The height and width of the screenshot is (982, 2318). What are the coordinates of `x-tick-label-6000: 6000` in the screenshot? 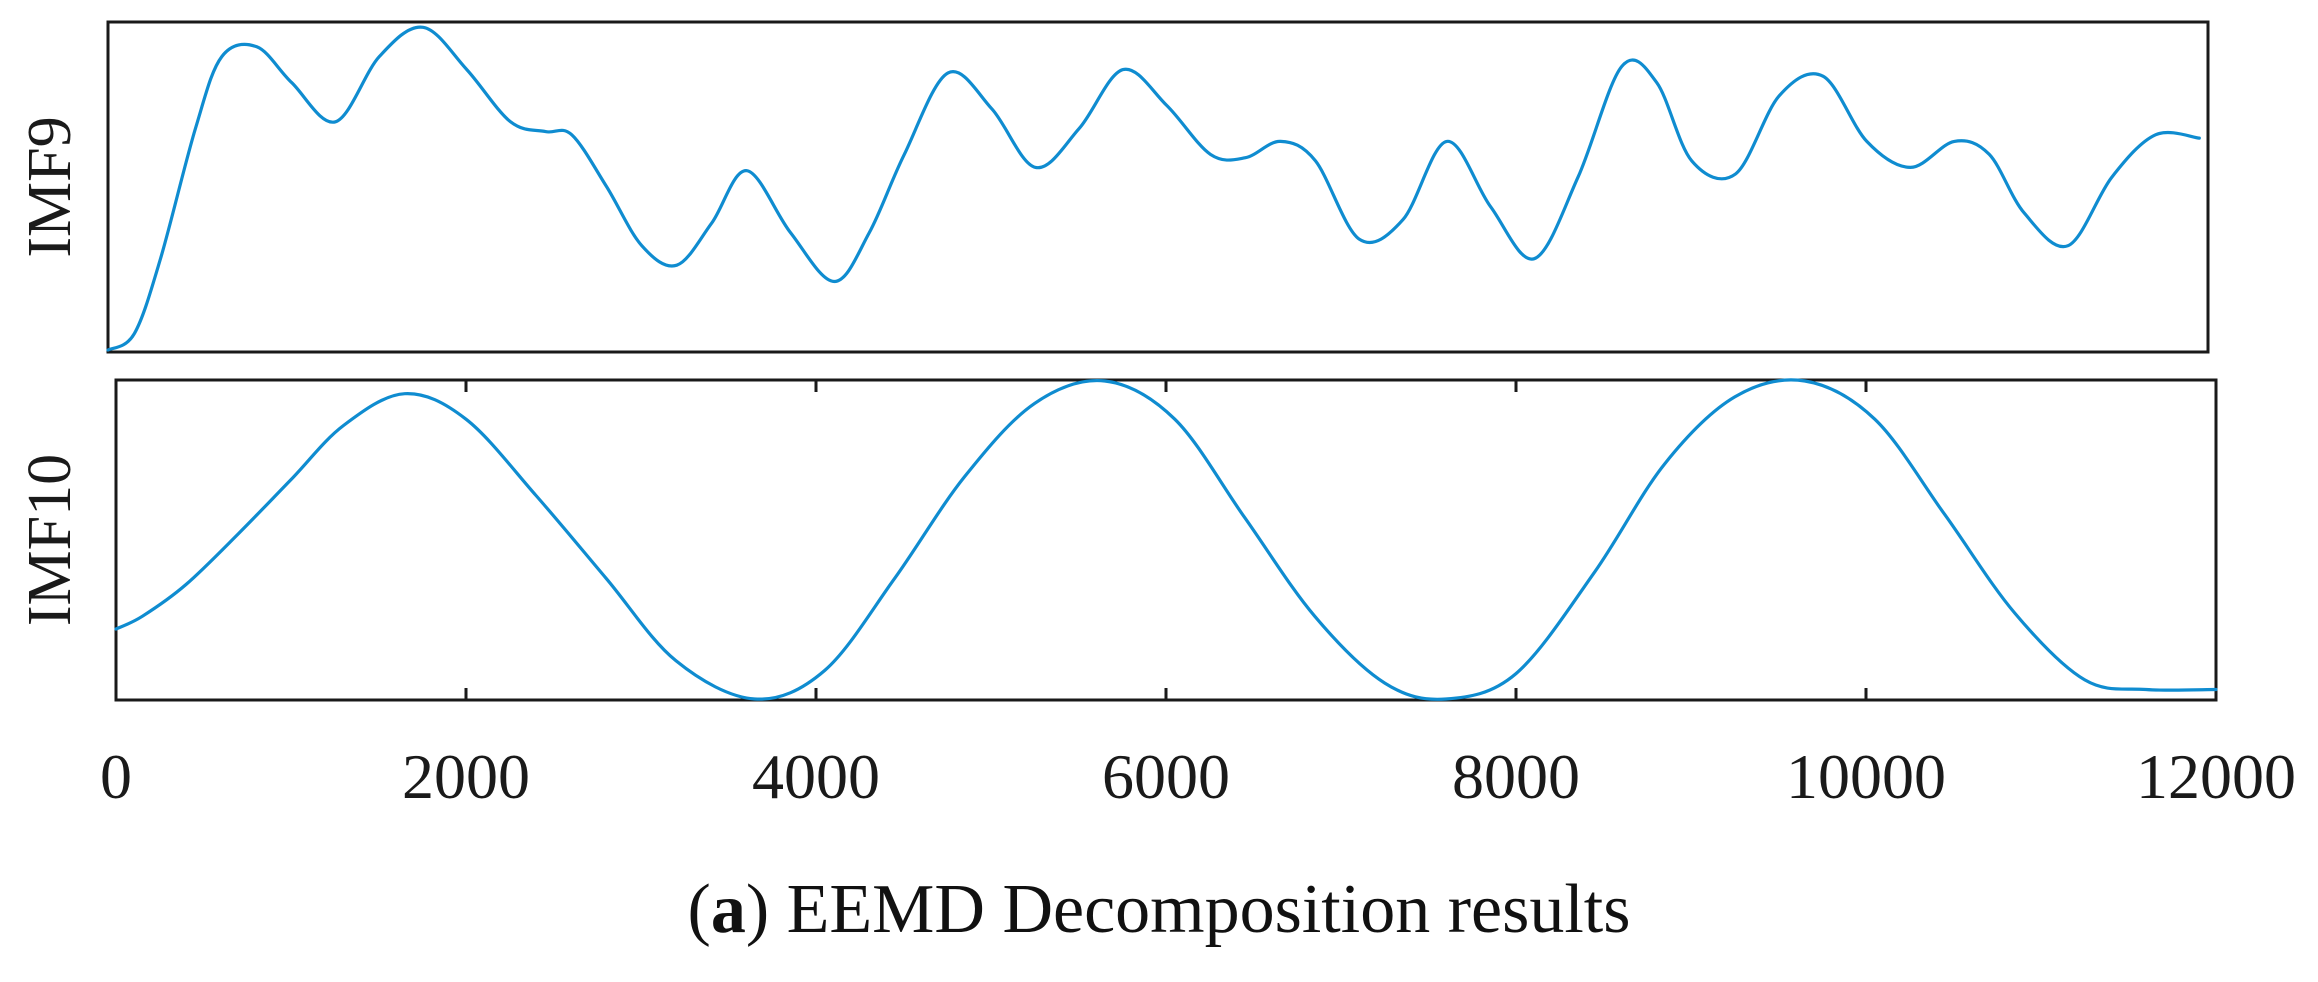 It's located at (1166, 776).